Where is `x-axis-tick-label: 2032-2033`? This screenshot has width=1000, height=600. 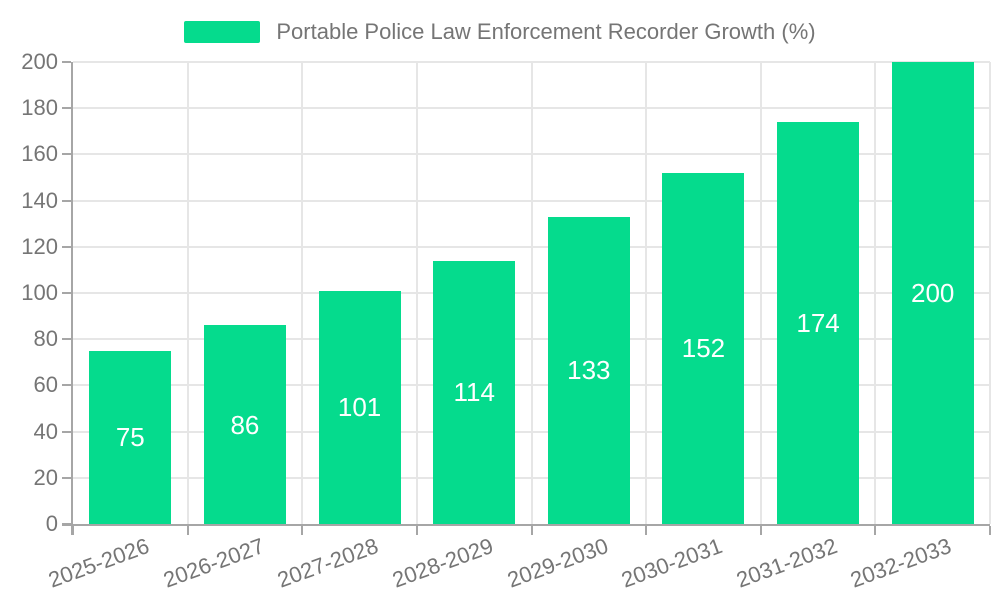
x-axis-tick-label: 2032-2033 is located at coordinates (901, 563).